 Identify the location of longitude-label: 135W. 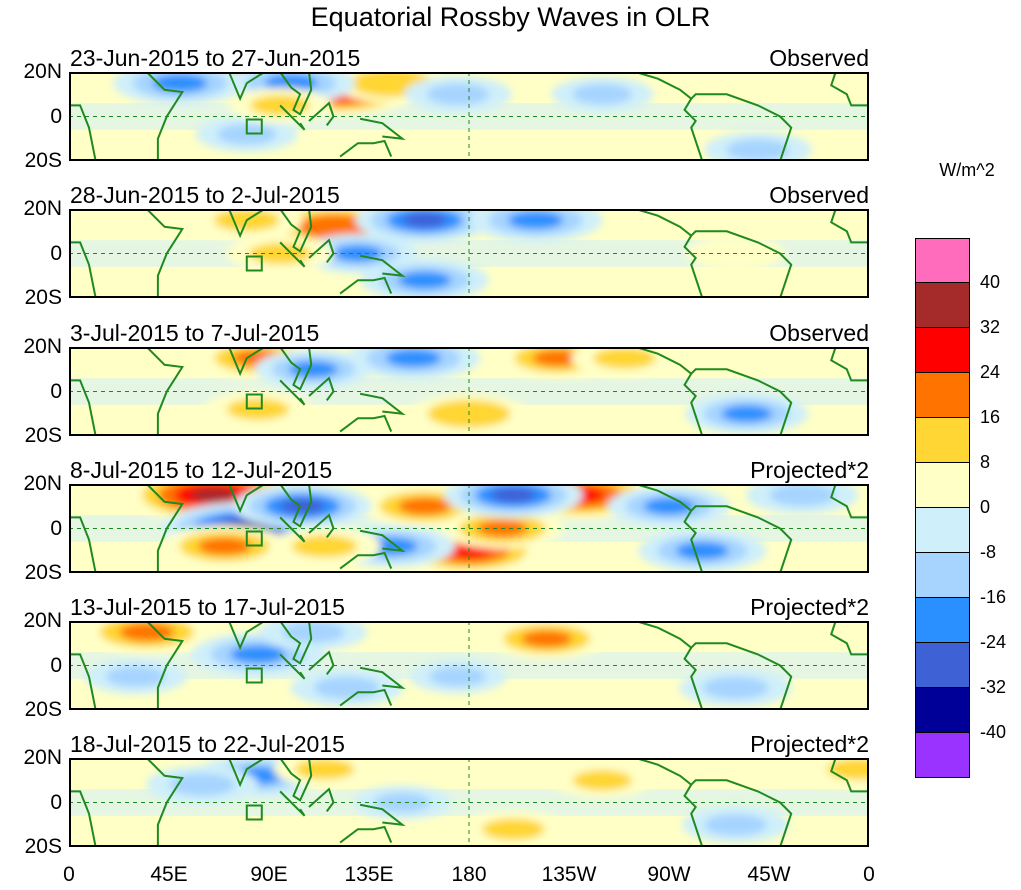
(569, 874).